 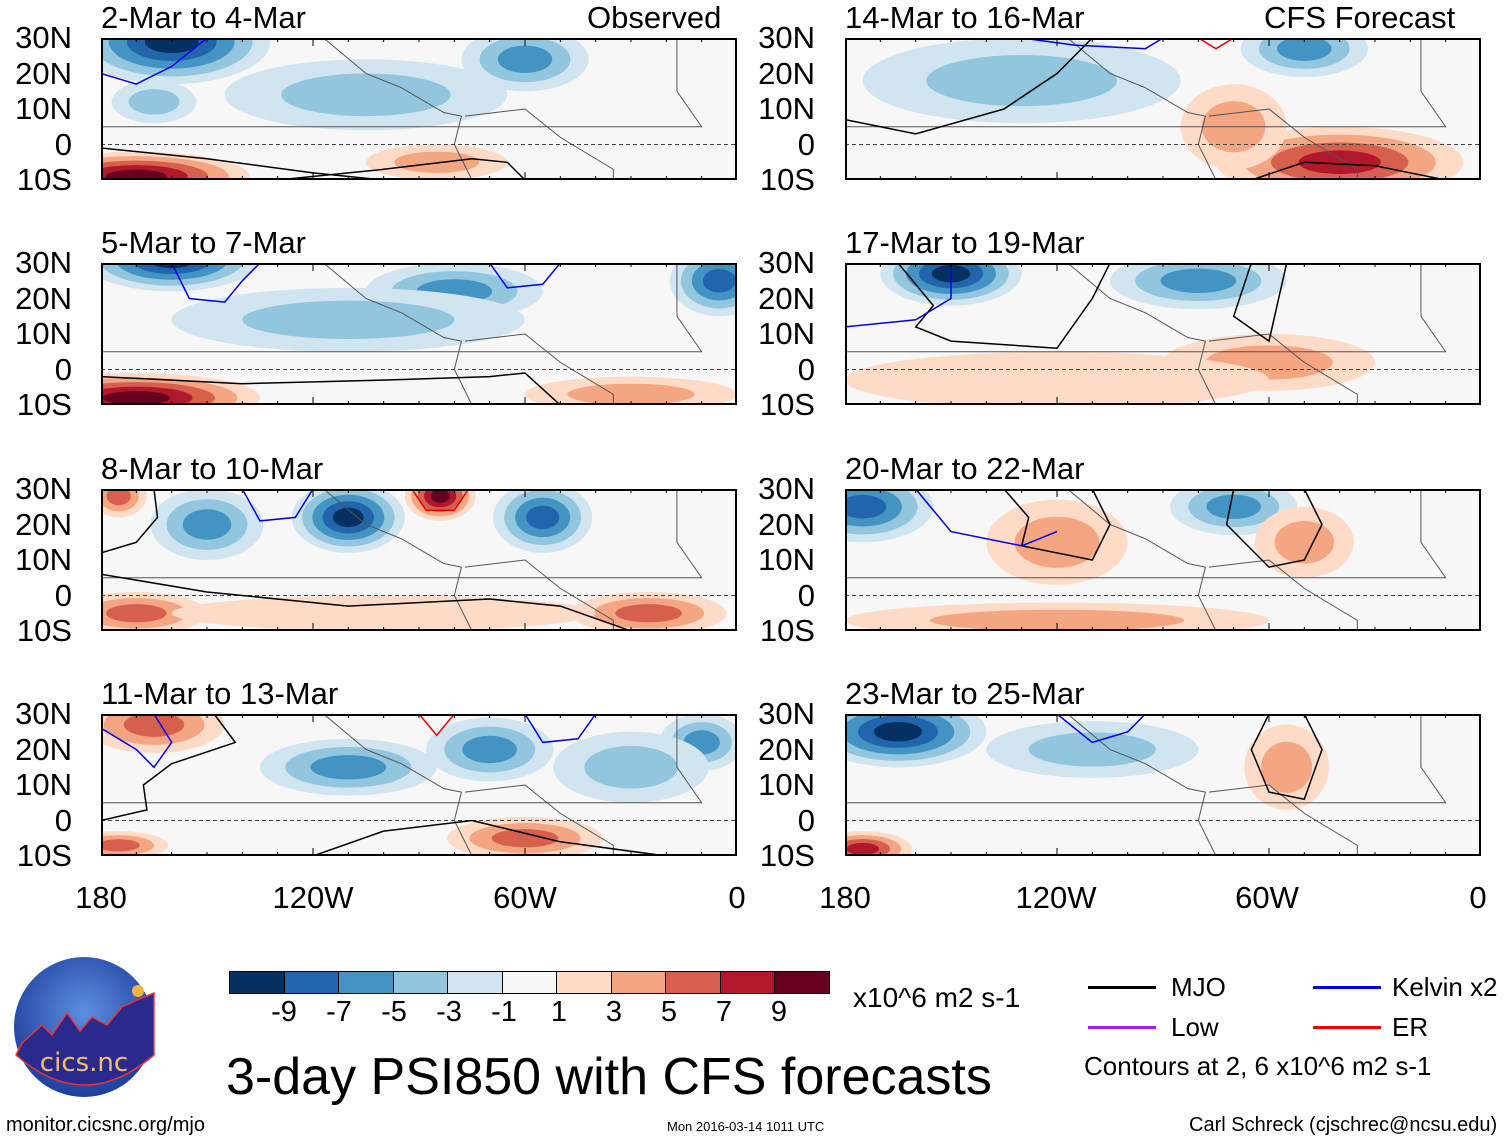 What do you see at coordinates (559, 1012) in the screenshot?
I see `colorbar-tick-label: 1` at bounding box center [559, 1012].